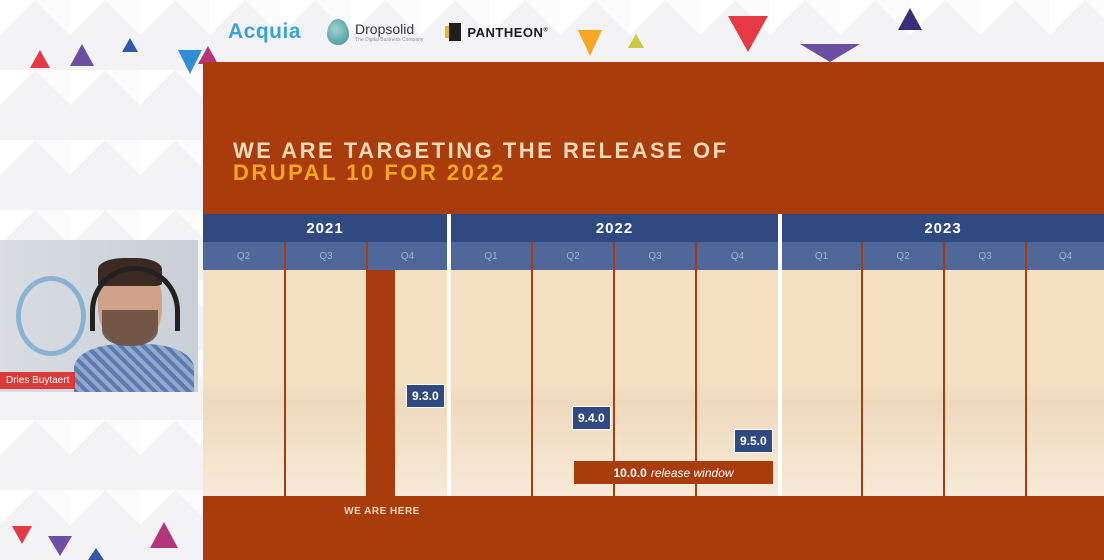 This screenshot has height=560, width=1104. Describe the element at coordinates (1065, 256) in the screenshot. I see `quarter-2023-q4: Q4` at that location.